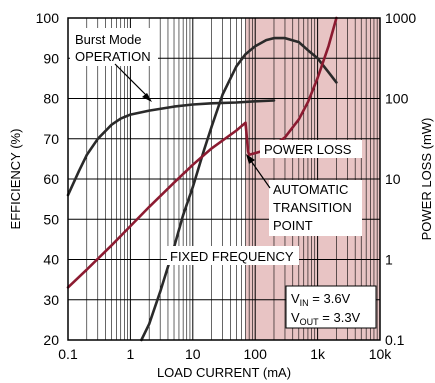  Describe the element at coordinates (232, 256) in the screenshot. I see `fixed-frequency-label: FIXED FREQUENCY` at that location.